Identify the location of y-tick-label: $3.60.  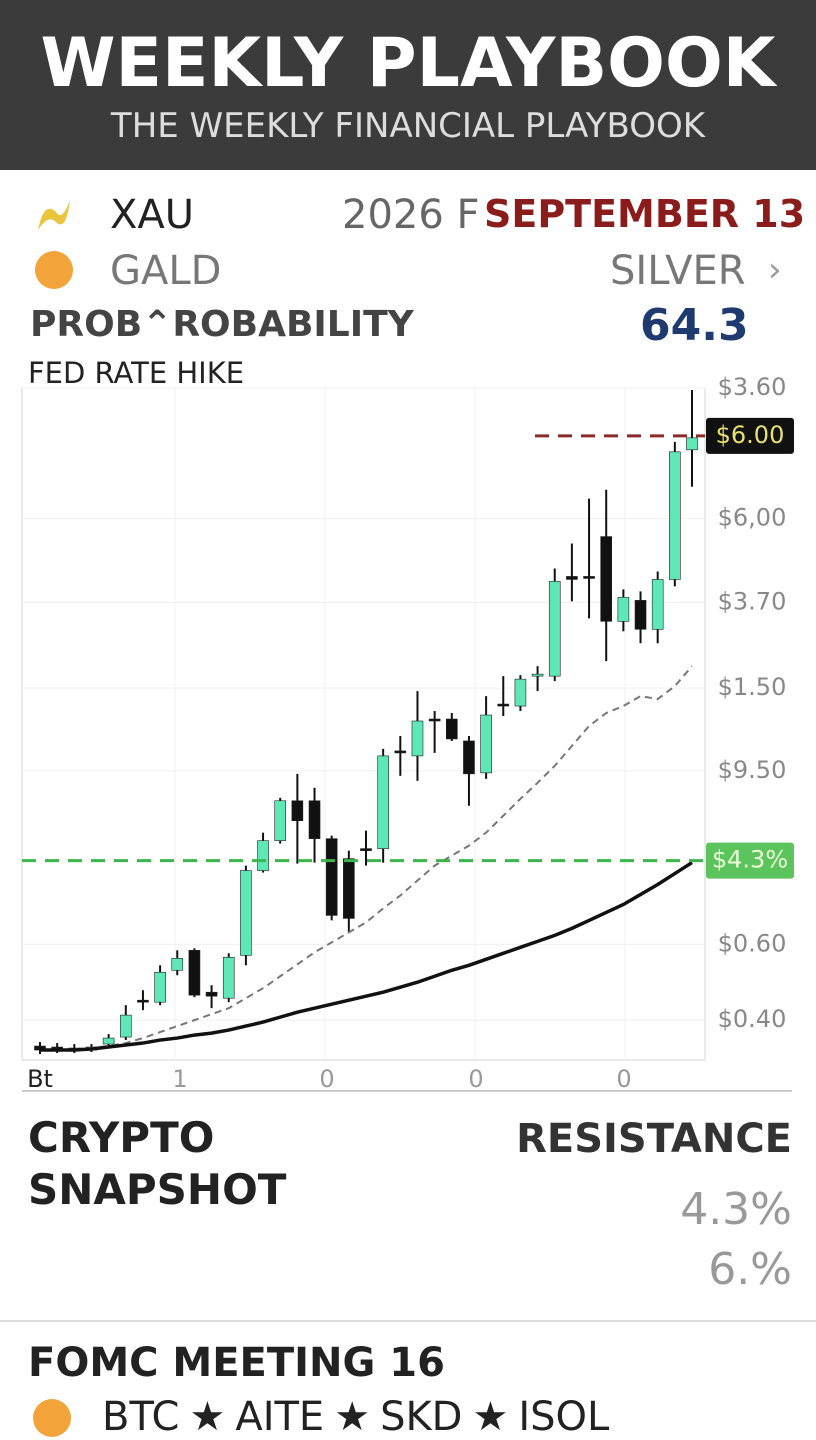
(752, 387).